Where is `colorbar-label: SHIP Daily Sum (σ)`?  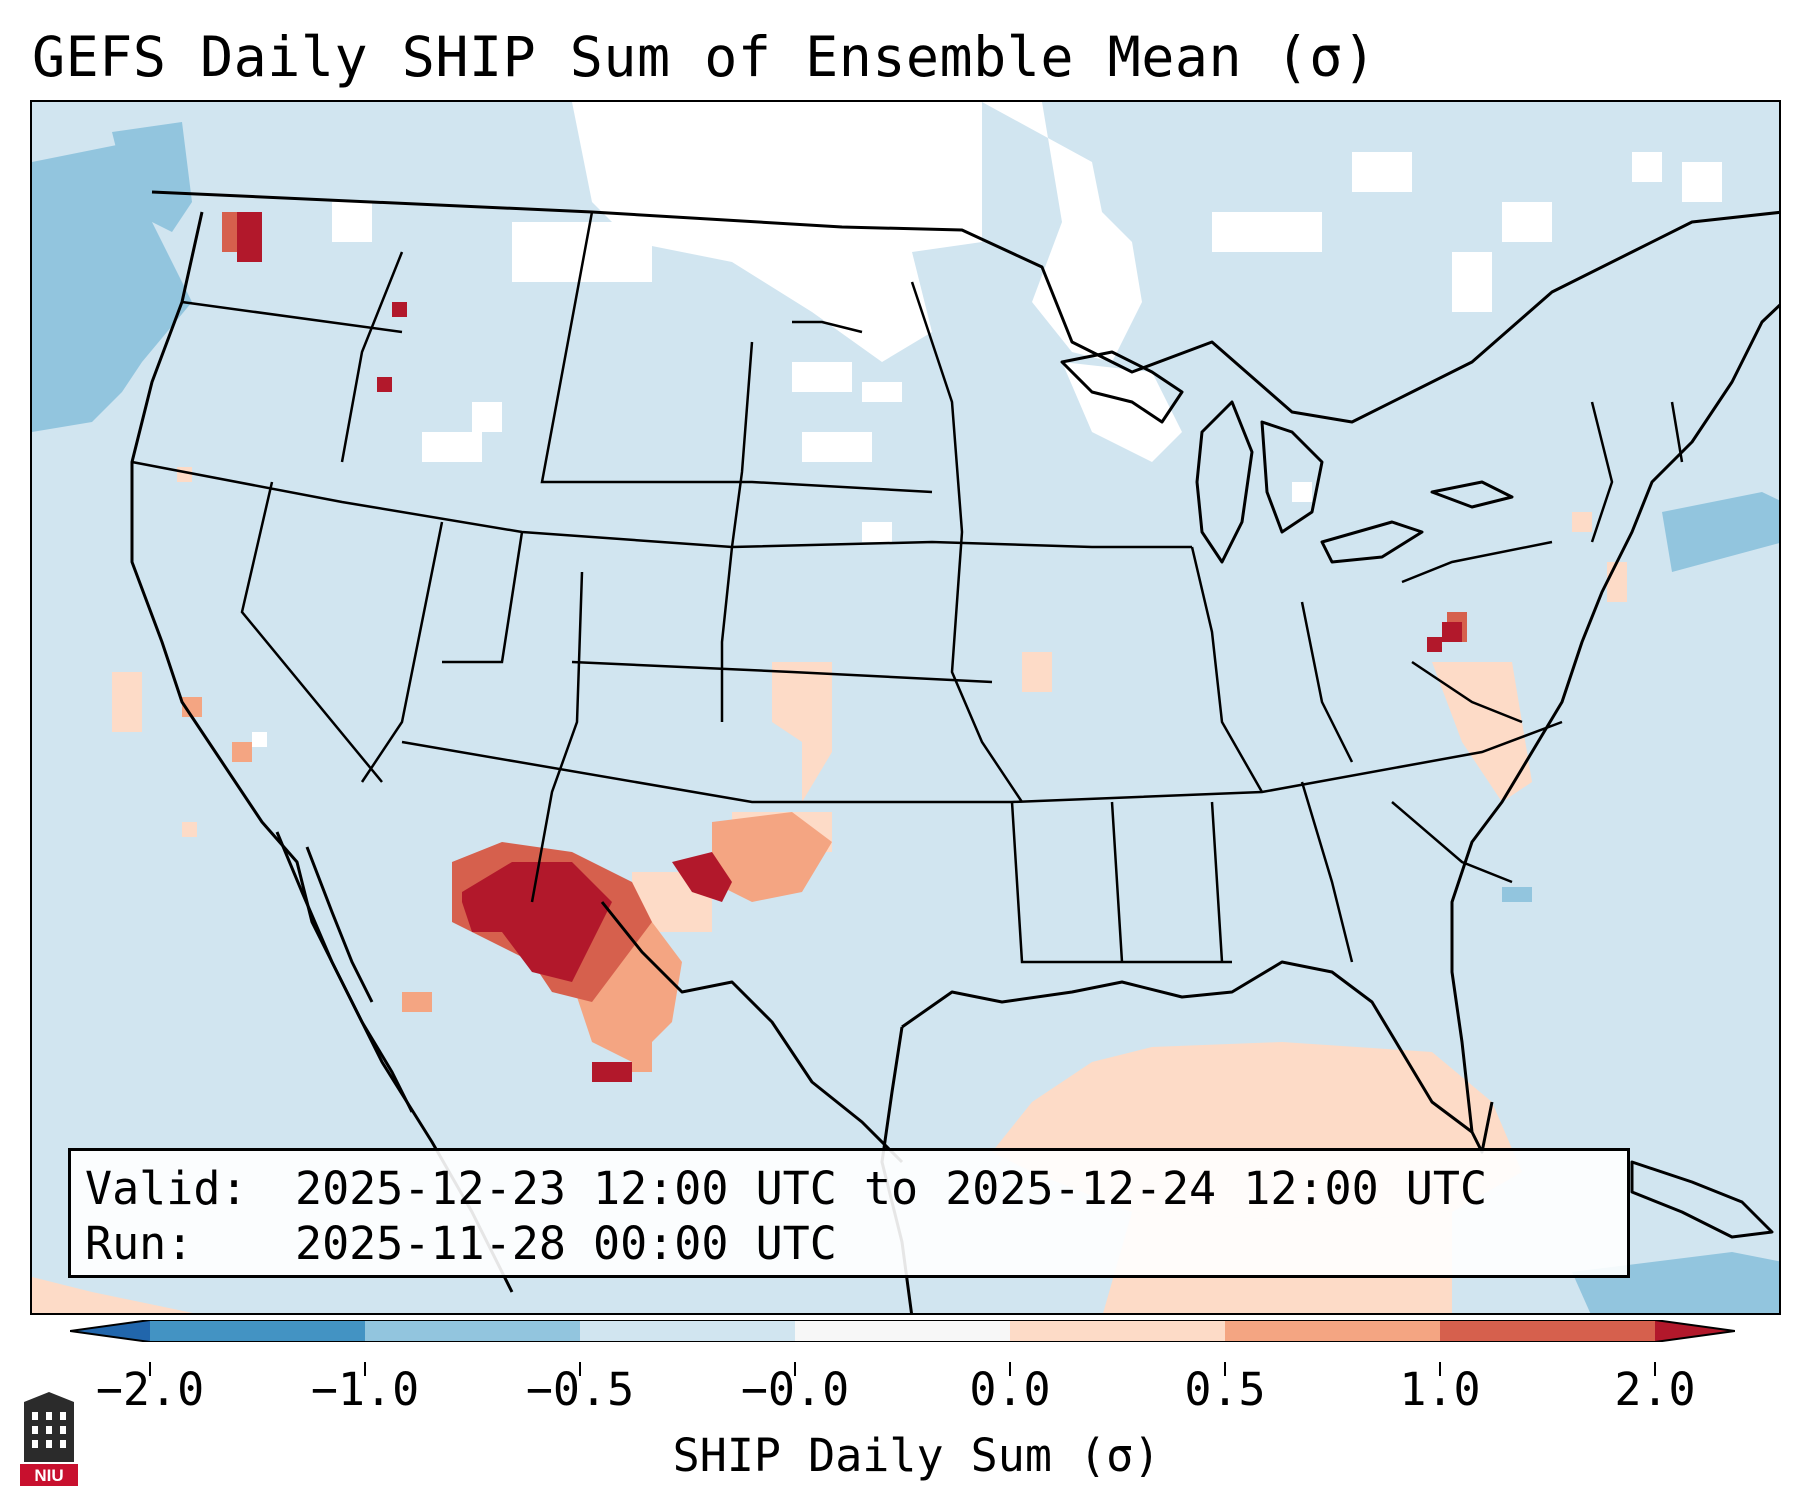 colorbar-label: SHIP Daily Sum (σ) is located at coordinates (916, 1455).